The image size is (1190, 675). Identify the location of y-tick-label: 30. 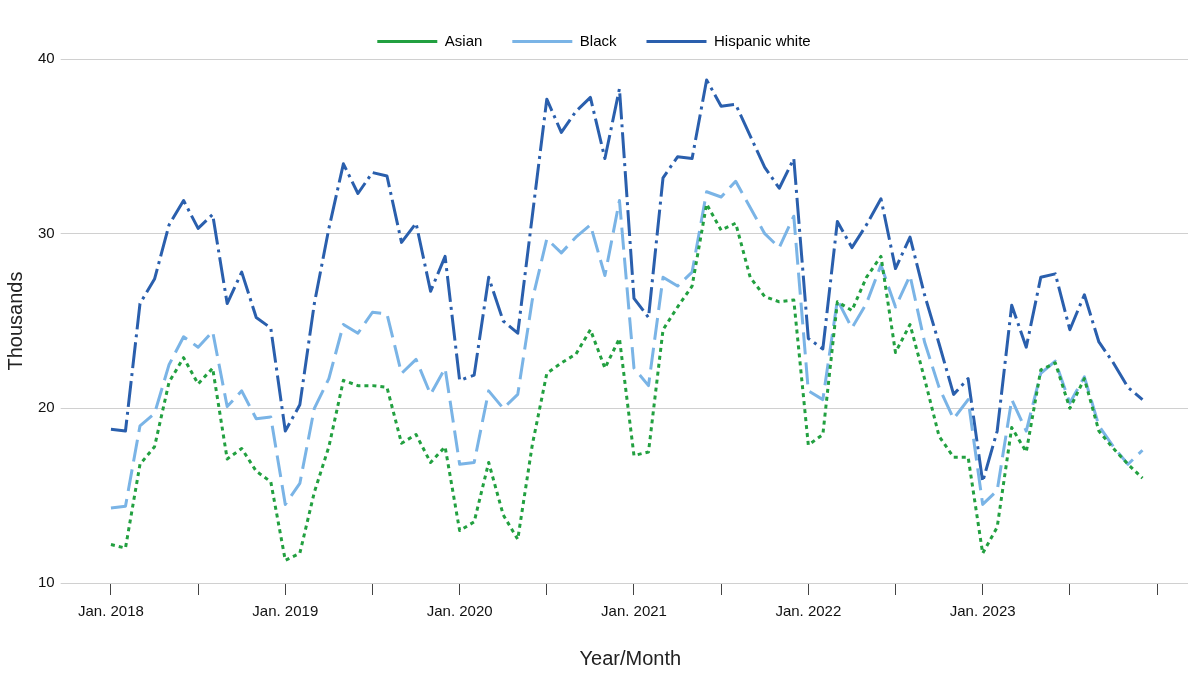
(46, 232).